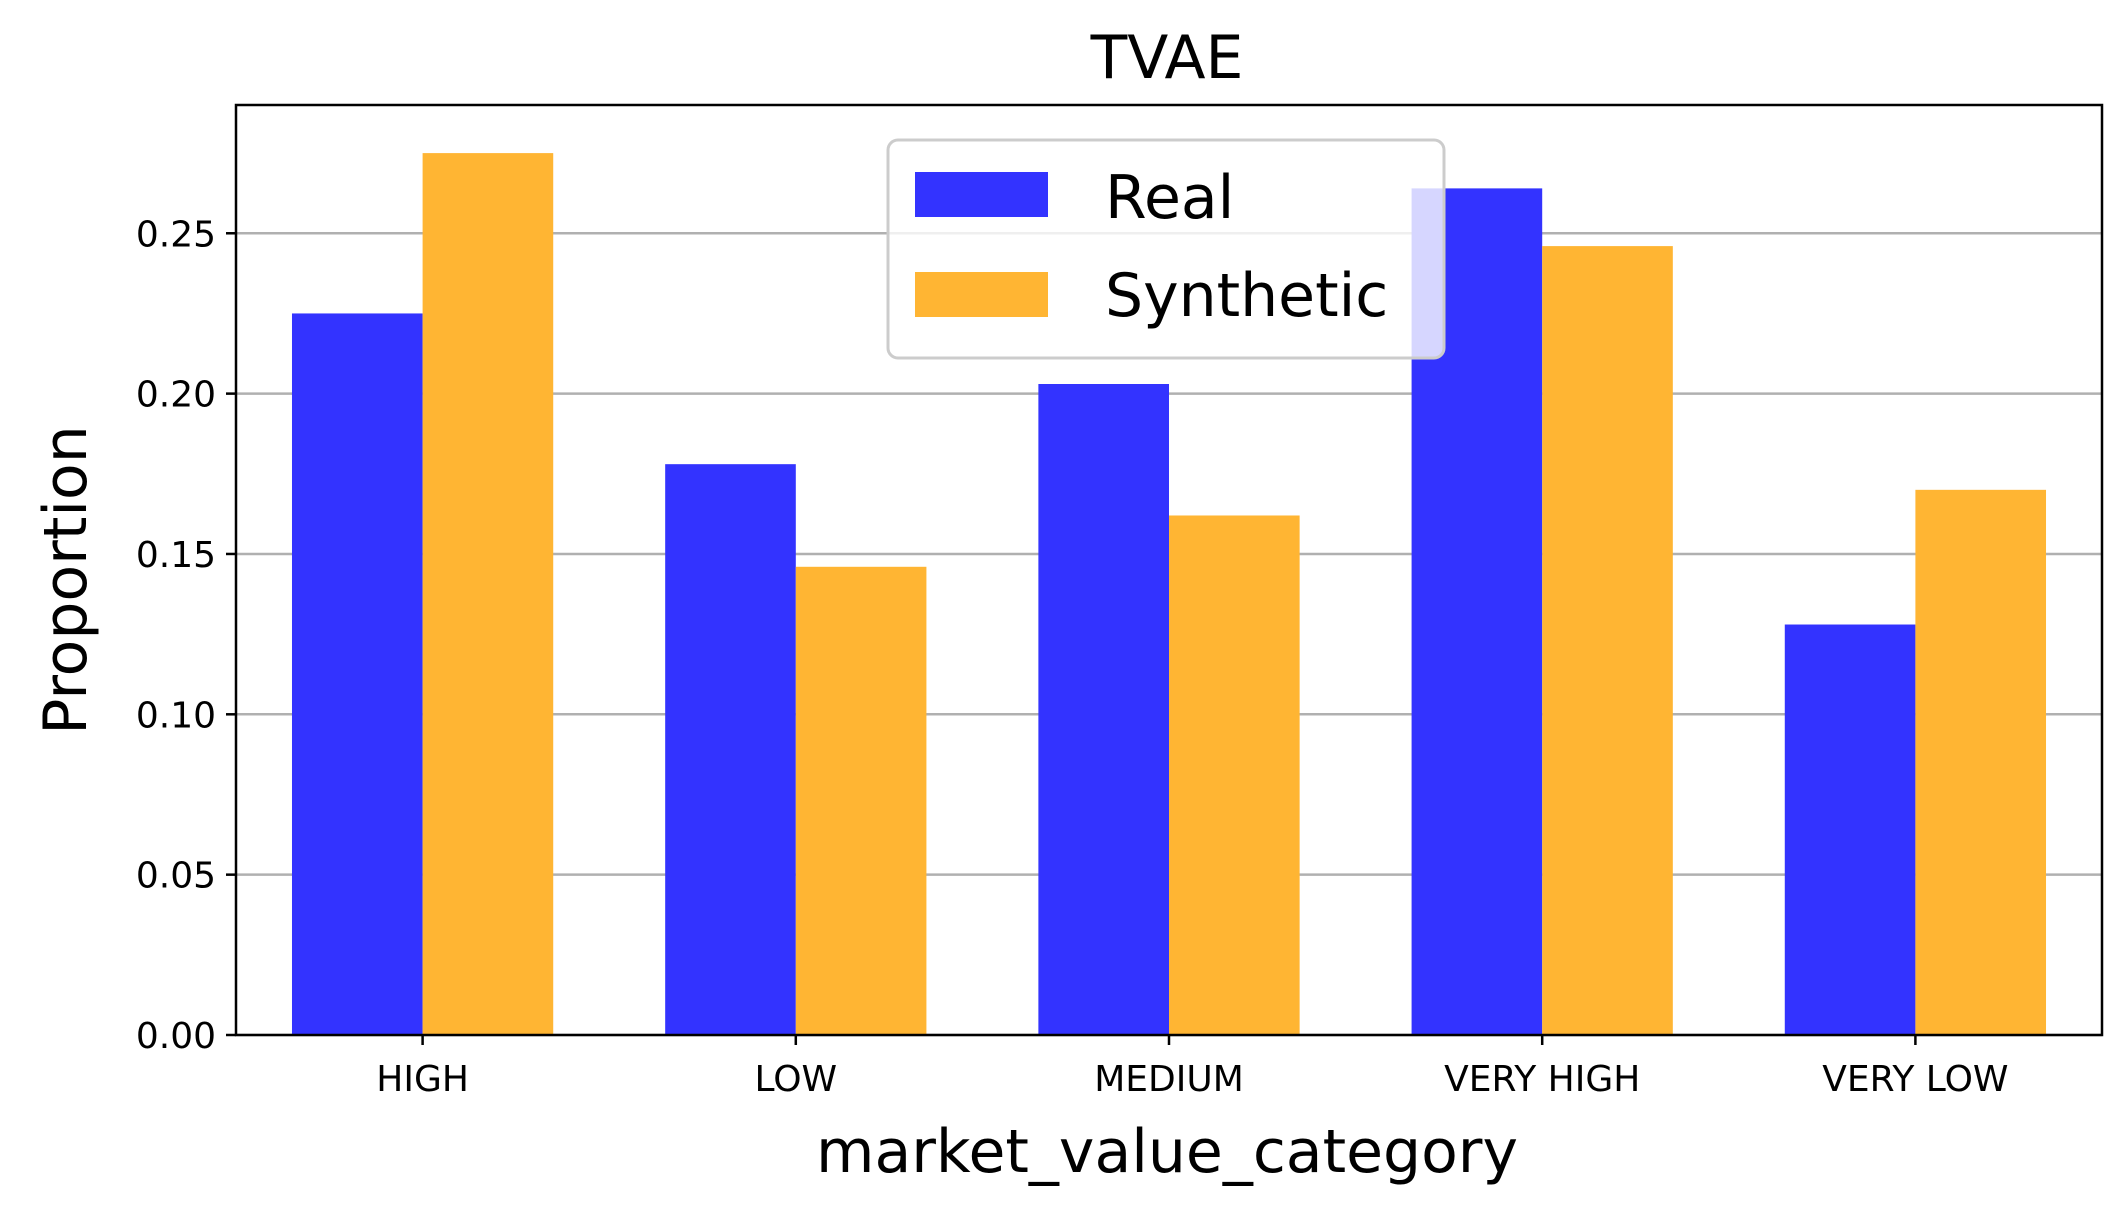 Image resolution: width=2124 pixels, height=1216 pixels. I want to click on legend-swatch-real, so click(981, 194).